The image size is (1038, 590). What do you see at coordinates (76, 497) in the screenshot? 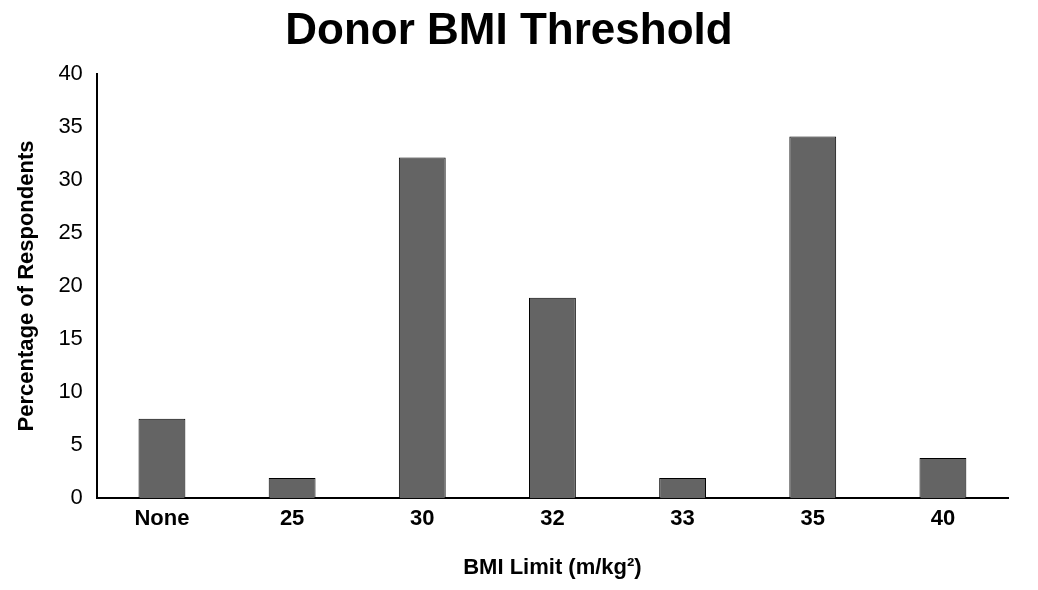
I see `y-tick-label: 0` at bounding box center [76, 497].